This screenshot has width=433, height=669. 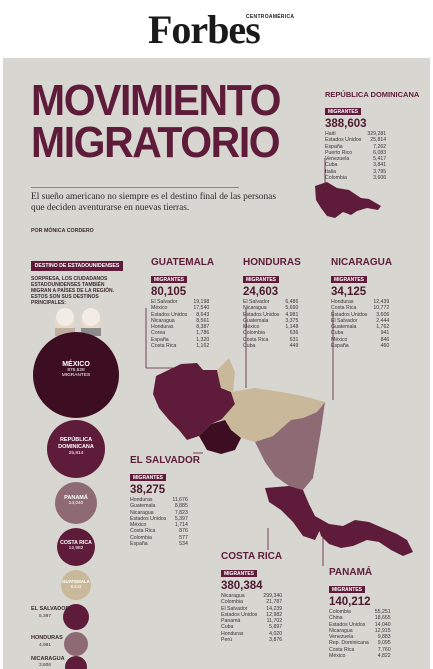 I want to click on origin-cell: China, so click(x=336, y=618).